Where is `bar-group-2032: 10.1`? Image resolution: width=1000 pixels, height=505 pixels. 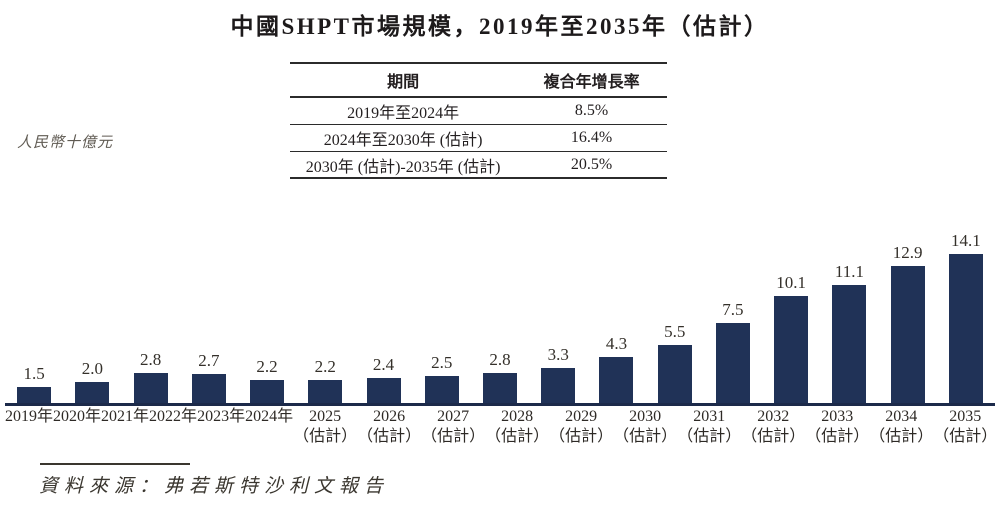 bar-group-2032: 10.1 is located at coordinates (791, 338).